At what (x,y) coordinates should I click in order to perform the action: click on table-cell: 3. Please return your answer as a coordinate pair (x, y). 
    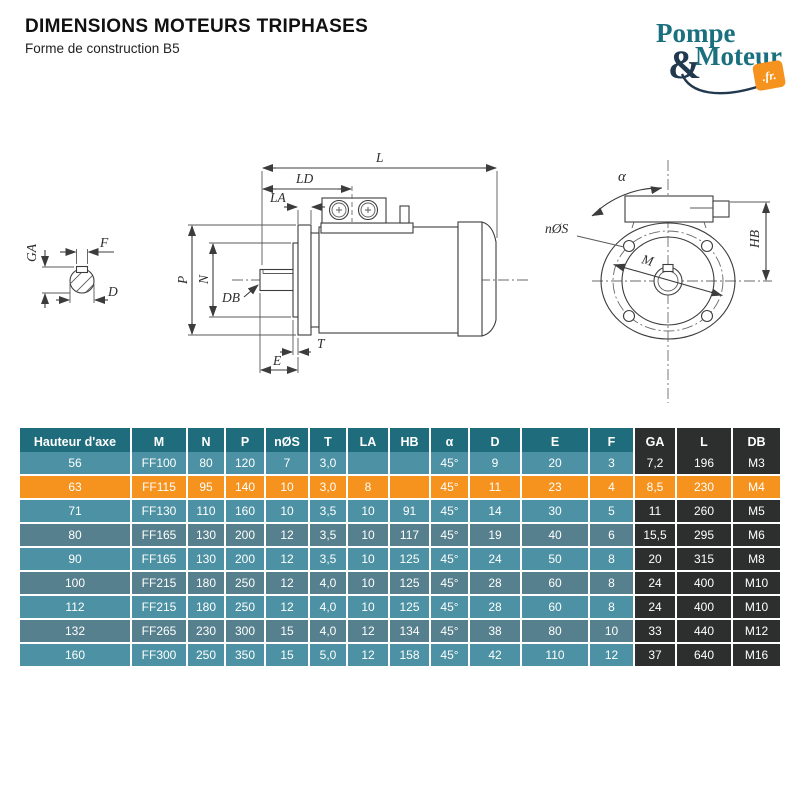
    Looking at the image, I should click on (611, 463).